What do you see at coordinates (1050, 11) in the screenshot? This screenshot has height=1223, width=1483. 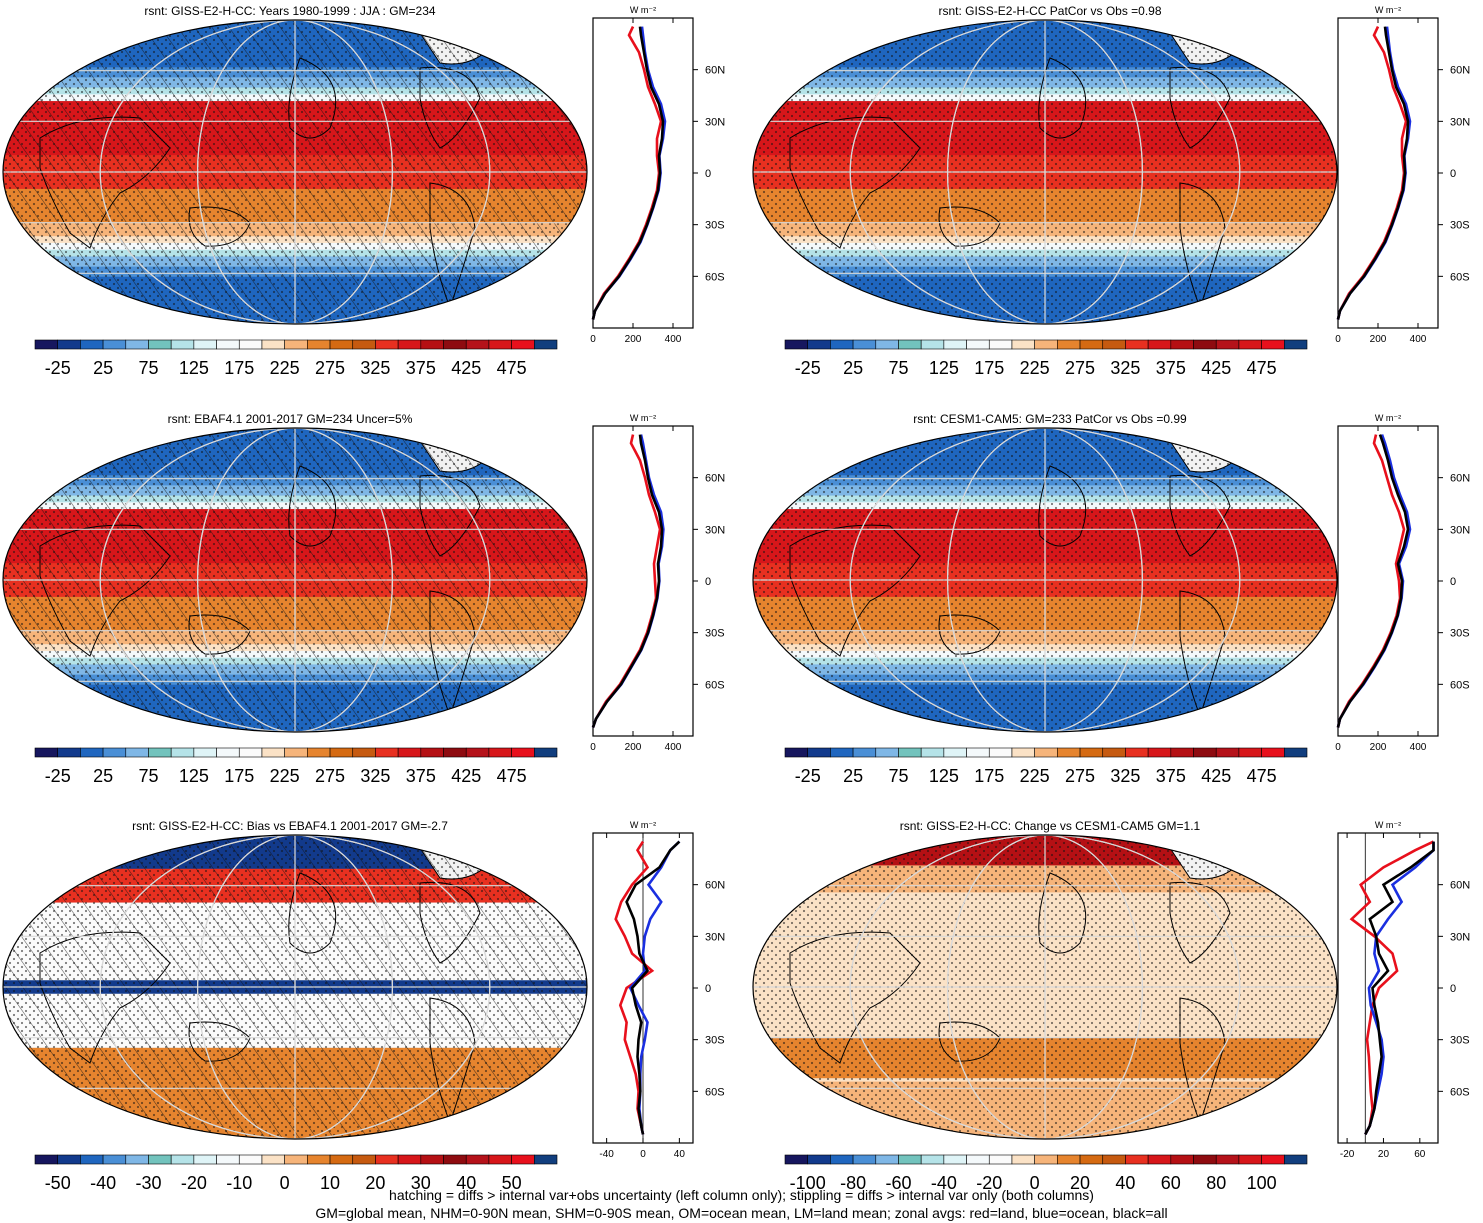 I see `panel-title: rsnt: GISS-E2-H-CC PatCor vs Obs =0.98` at bounding box center [1050, 11].